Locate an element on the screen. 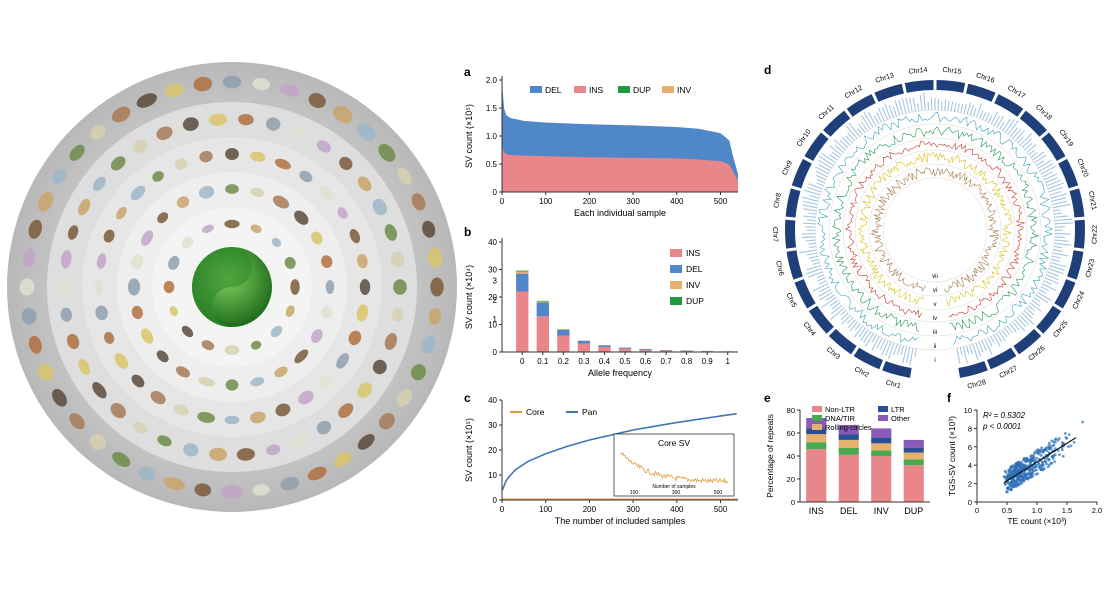 The image size is (1110, 600). bar-del is located at coordinates (625, 348).